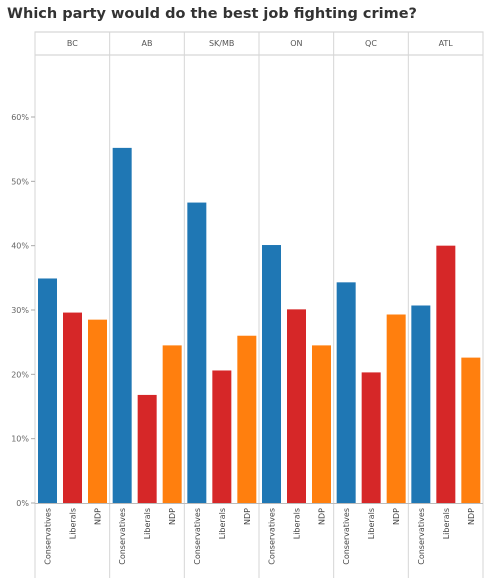 This screenshot has width=490, height=582. What do you see at coordinates (20, 439) in the screenshot?
I see `y-tick-label: 10%` at bounding box center [20, 439].